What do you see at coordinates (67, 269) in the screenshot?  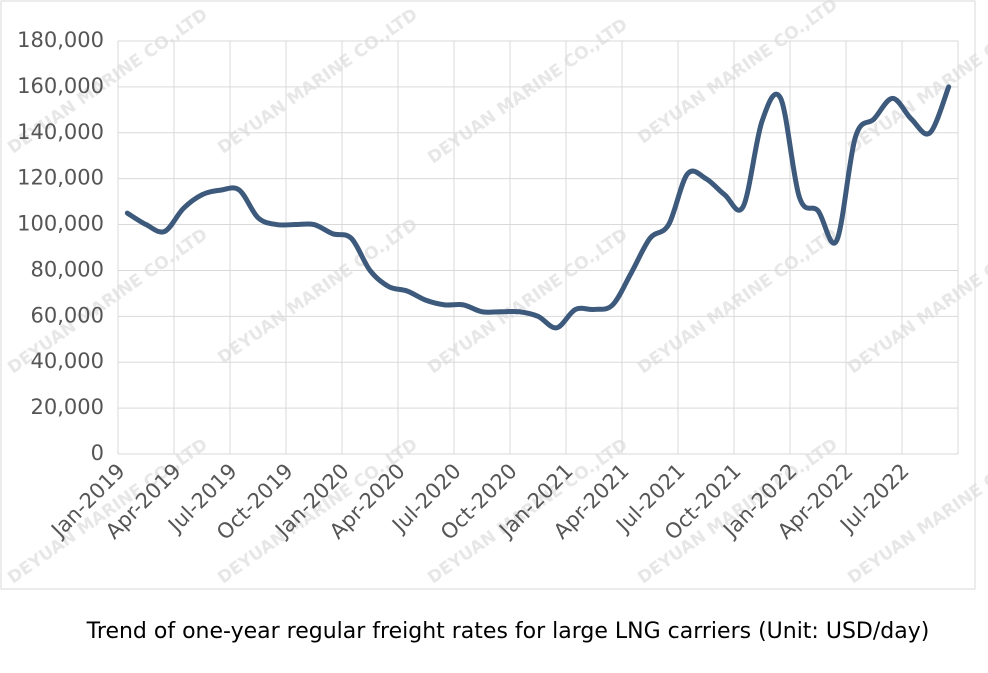 I see `y-tick-label: 80,000` at bounding box center [67, 269].